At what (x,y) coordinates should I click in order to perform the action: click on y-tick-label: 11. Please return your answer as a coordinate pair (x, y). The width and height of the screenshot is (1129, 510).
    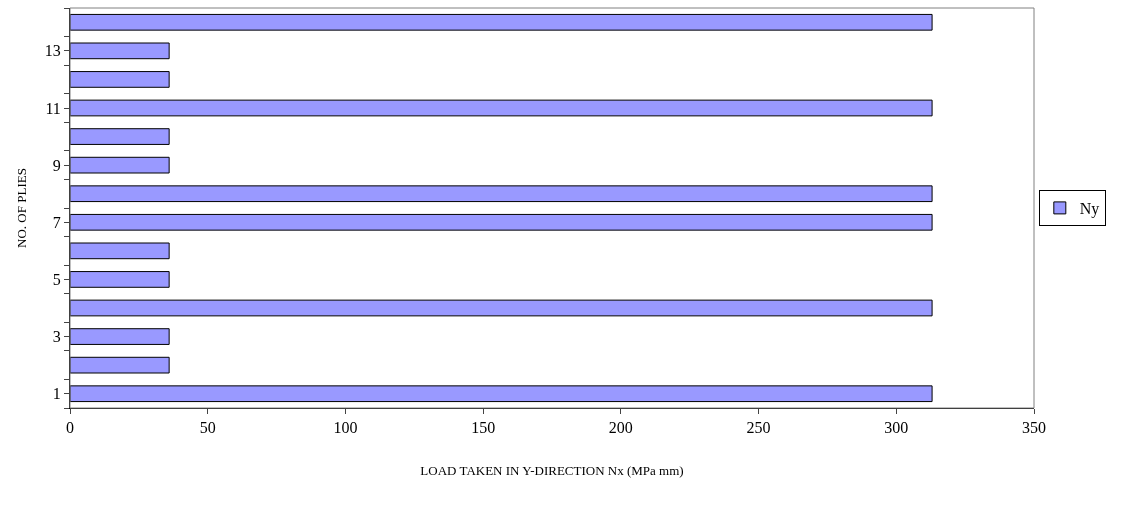
    Looking at the image, I should click on (53, 108).